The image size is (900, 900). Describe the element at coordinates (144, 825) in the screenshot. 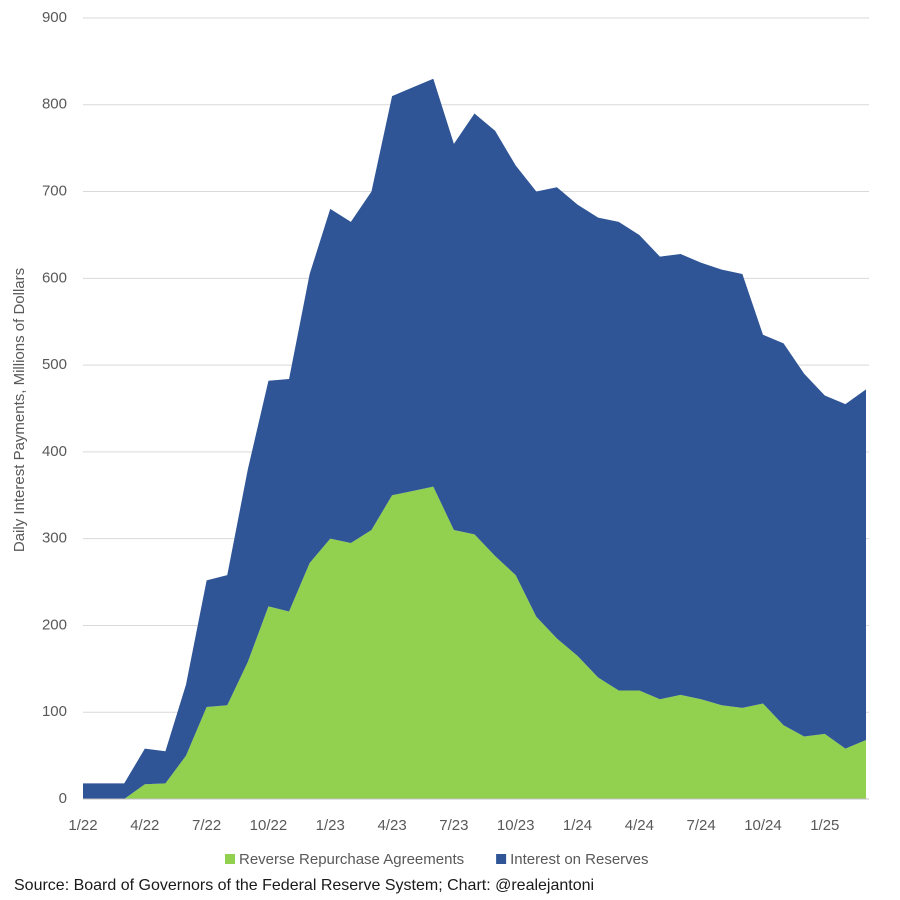

I see `x-tick-label: 4/22` at that location.